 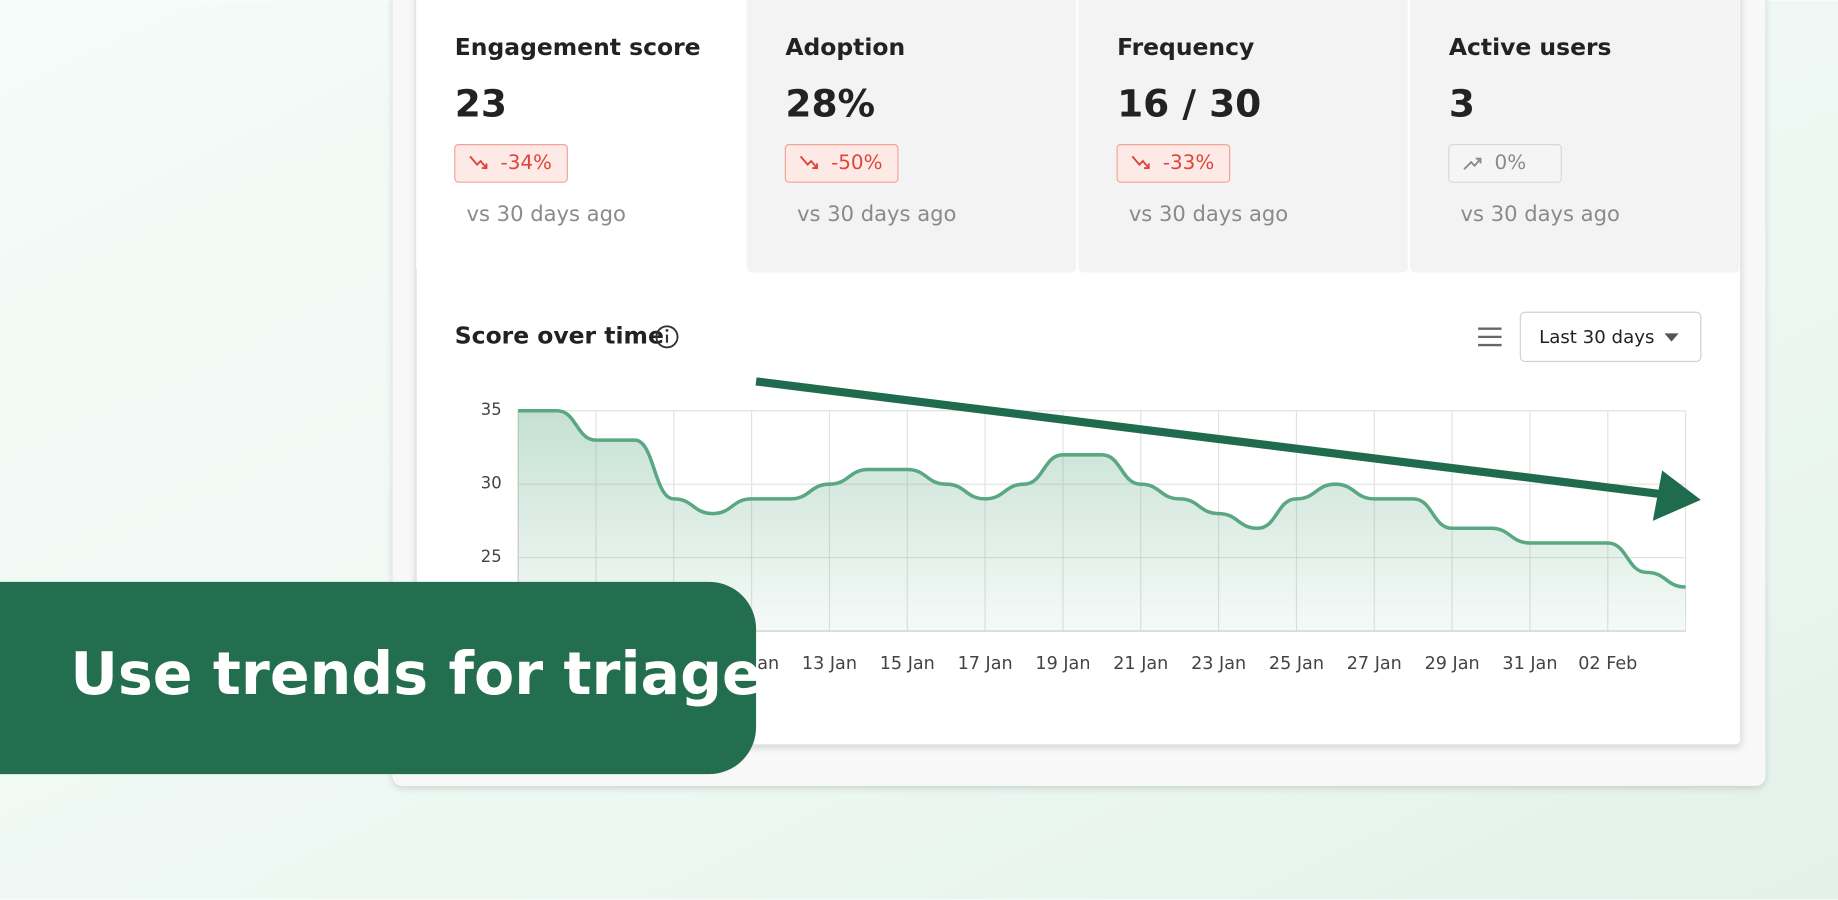 I want to click on trend-arrow, so click(x=1228, y=449).